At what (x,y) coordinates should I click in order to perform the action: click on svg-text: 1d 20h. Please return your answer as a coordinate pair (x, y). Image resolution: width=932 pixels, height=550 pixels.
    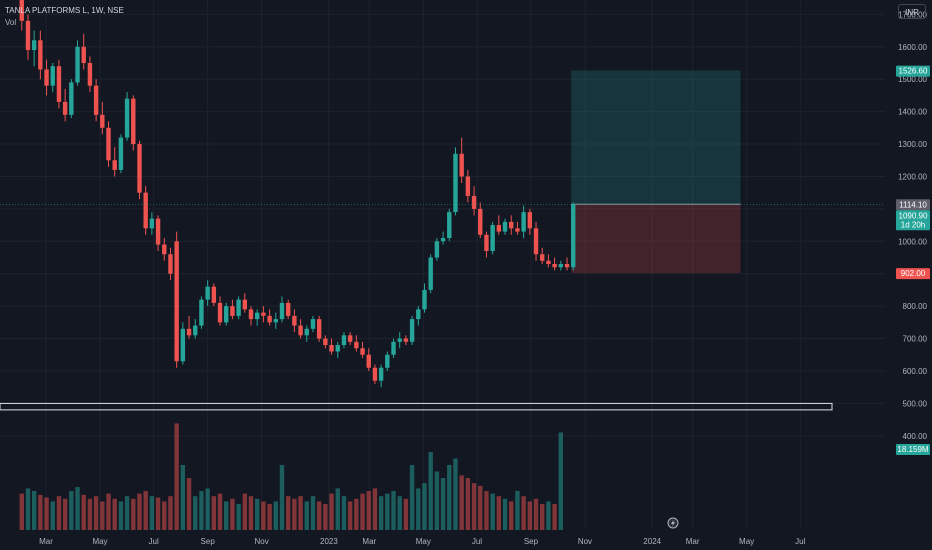
    Looking at the image, I should click on (913, 224).